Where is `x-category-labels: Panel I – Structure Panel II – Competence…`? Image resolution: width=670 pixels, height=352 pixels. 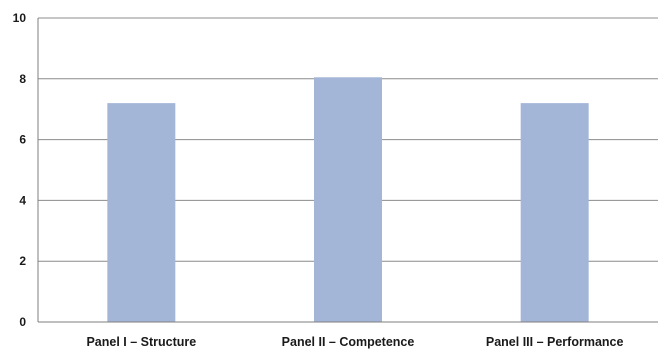 x-category-labels: Panel I – Structure Panel II – Competence… is located at coordinates (354, 342).